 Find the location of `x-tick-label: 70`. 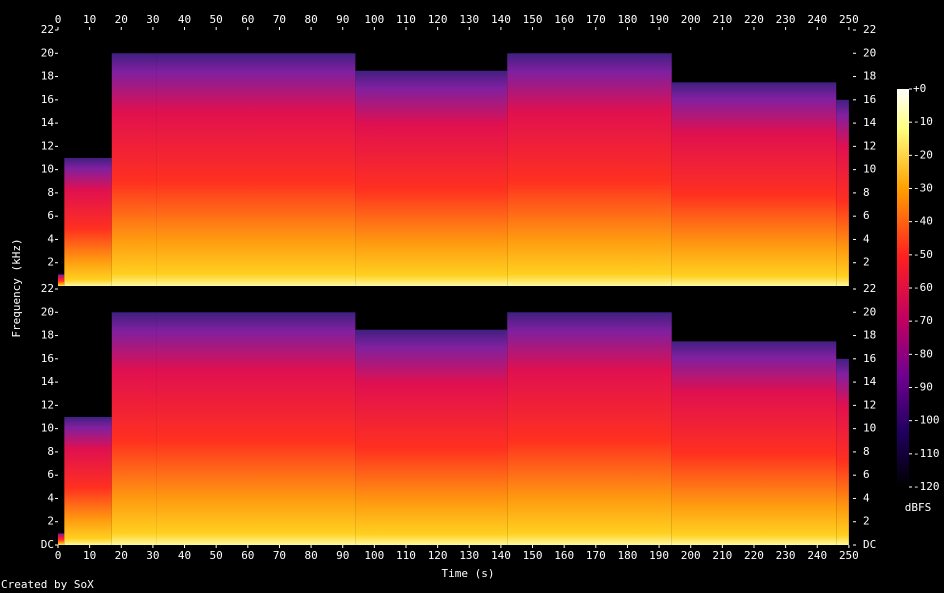

x-tick-label: 70 is located at coordinates (279, 555).